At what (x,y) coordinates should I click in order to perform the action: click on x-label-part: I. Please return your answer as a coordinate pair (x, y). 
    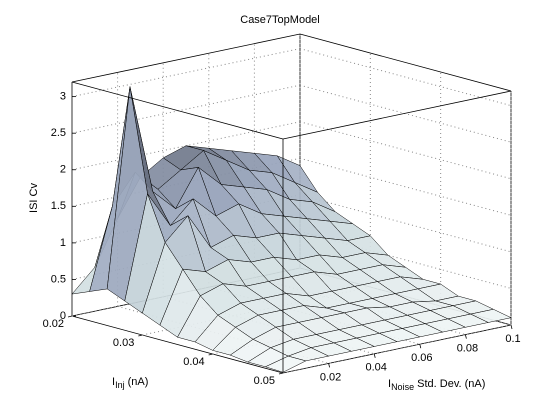
    Looking at the image, I should click on (113, 382).